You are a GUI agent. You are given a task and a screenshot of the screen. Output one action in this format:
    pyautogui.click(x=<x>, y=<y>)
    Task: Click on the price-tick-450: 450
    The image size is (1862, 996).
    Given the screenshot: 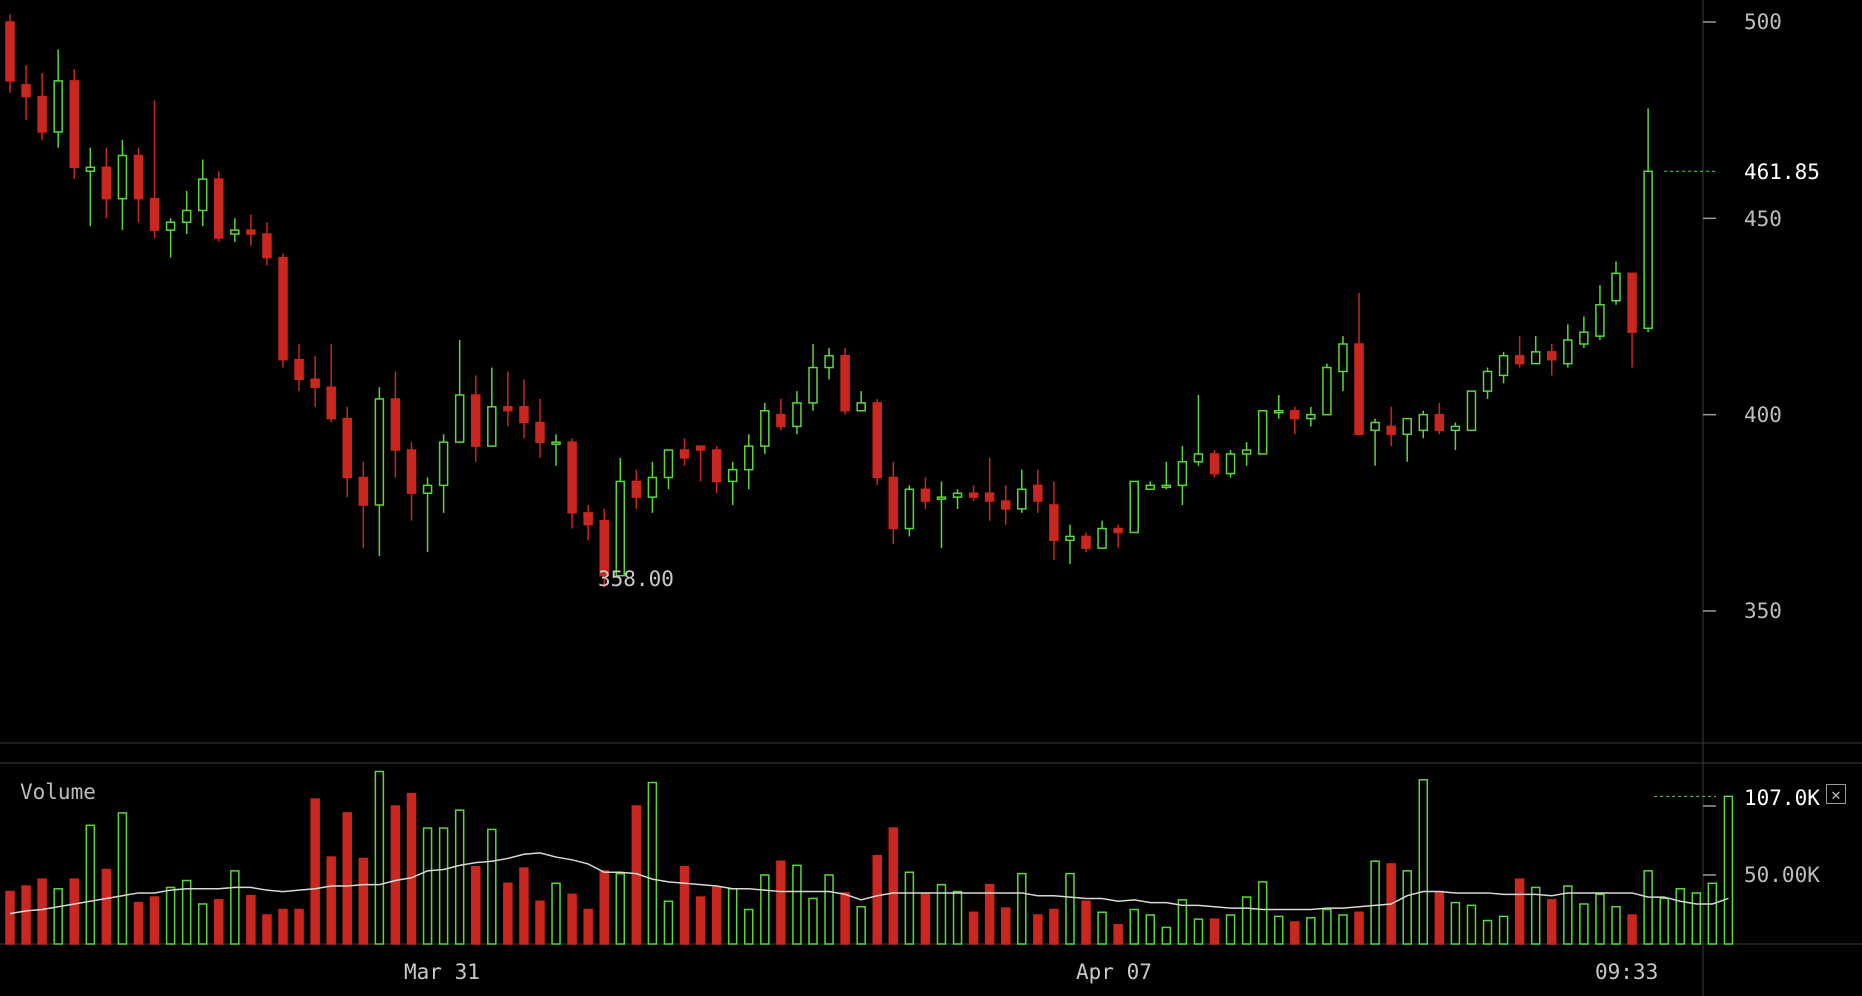 What is the action you would take?
    pyautogui.click(x=1763, y=219)
    